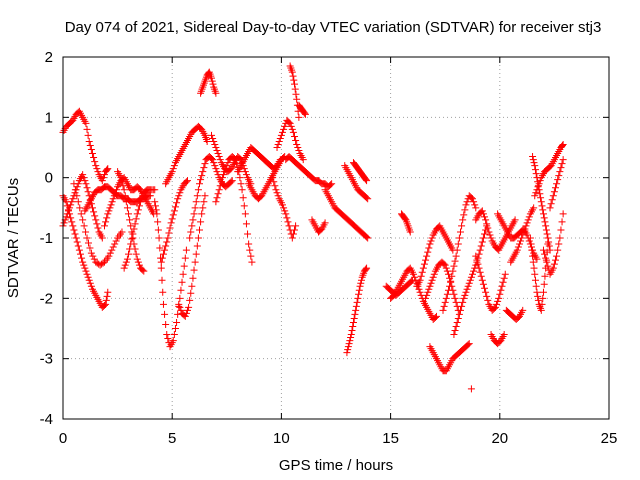 This screenshot has width=640, height=480. What do you see at coordinates (139, 229) in the screenshot?
I see `series-tr08` at bounding box center [139, 229].